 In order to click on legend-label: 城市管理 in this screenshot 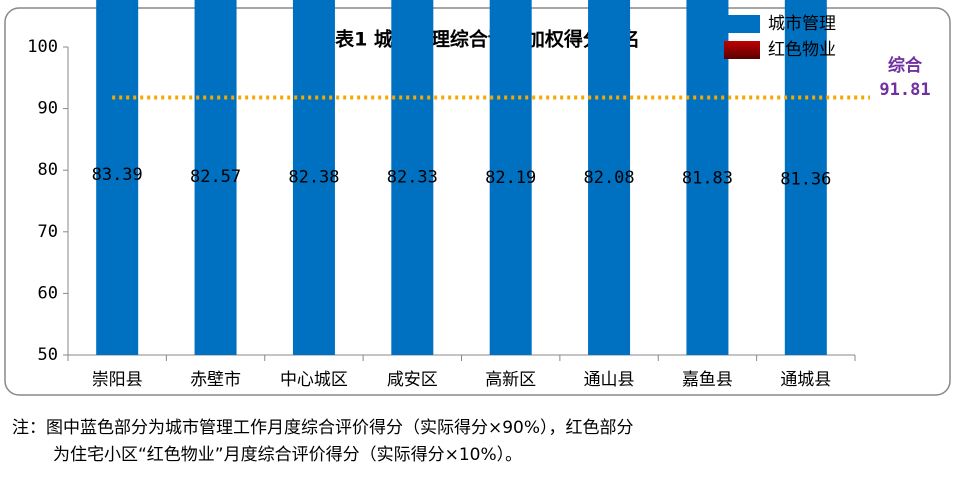, I will do `click(802, 24)`.